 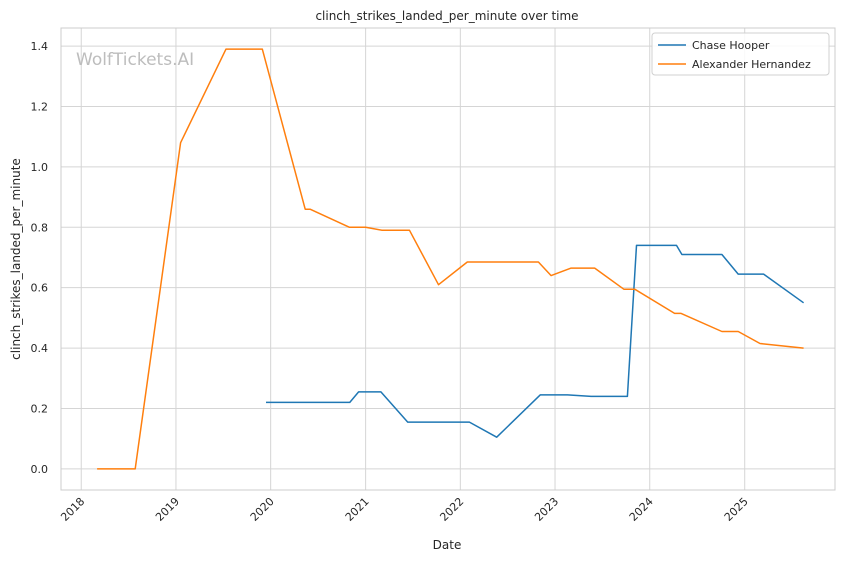 I want to click on y-tick-label: 0.2, so click(x=40, y=408).